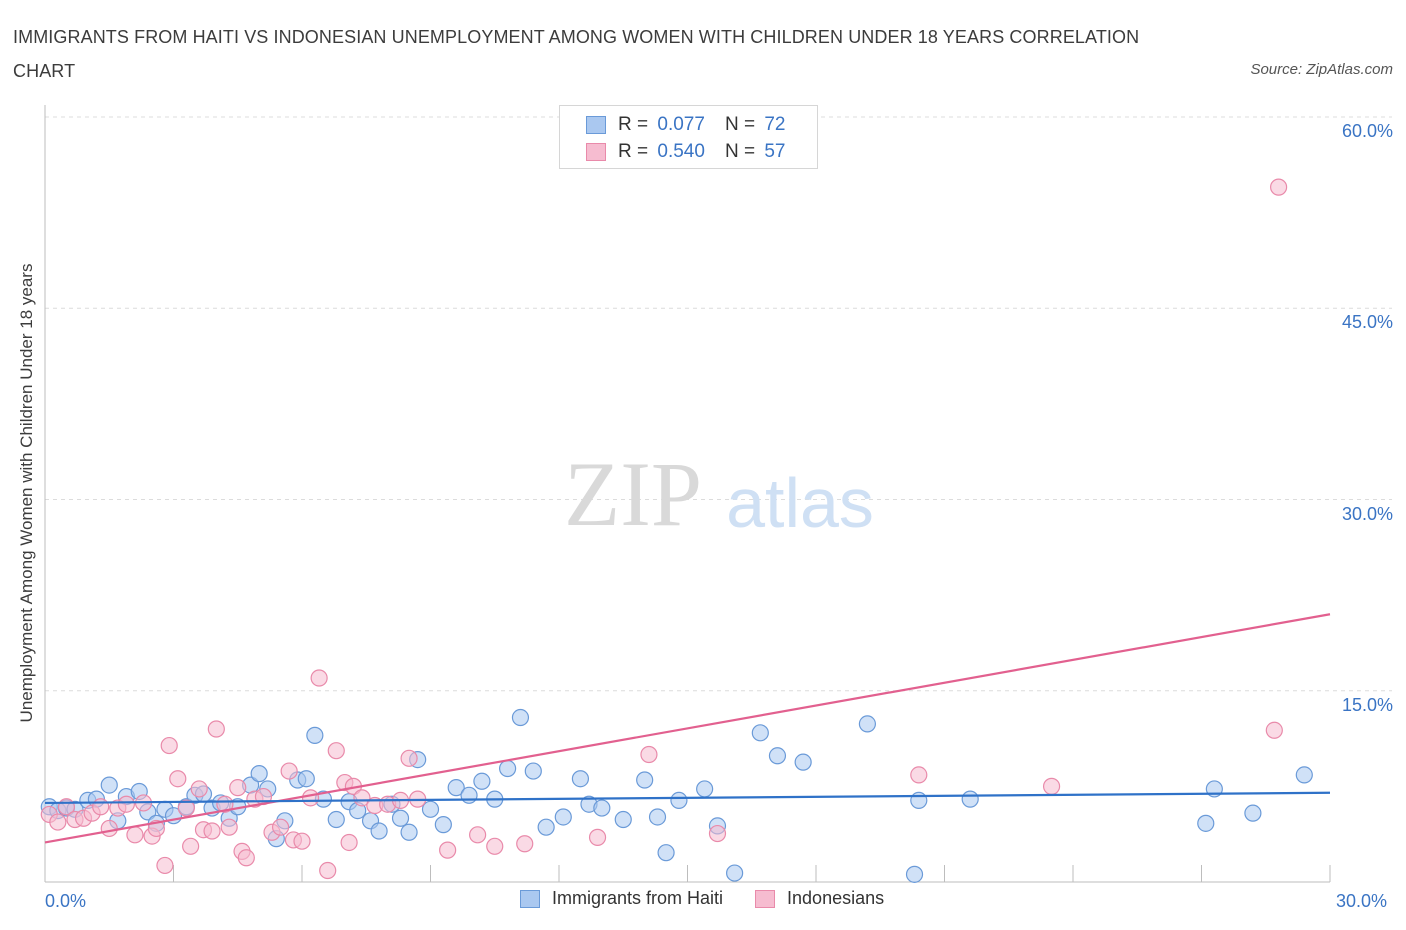 Image resolution: width=1406 pixels, height=930 pixels. I want to click on watermark-zip: ZIP, so click(633, 494).